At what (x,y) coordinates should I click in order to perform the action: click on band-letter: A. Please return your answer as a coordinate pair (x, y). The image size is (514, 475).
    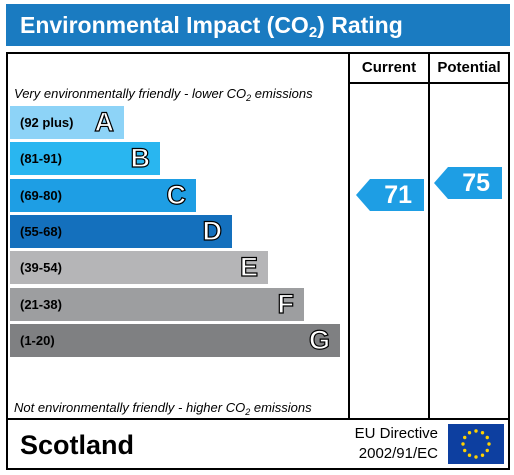
    Looking at the image, I should click on (104, 121).